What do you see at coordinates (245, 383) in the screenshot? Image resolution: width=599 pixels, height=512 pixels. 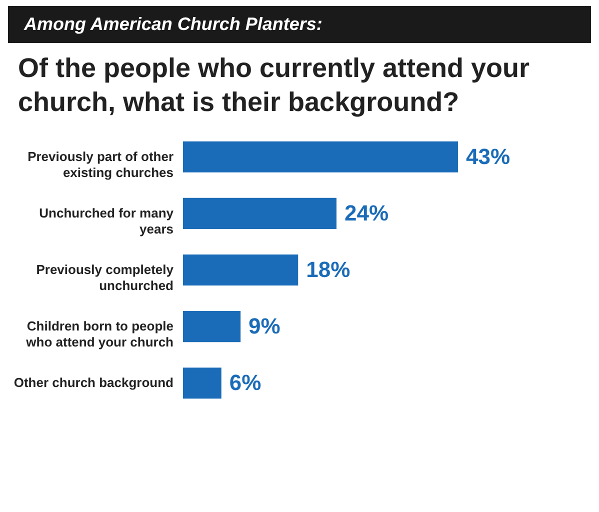 I see `data-label: 6%` at bounding box center [245, 383].